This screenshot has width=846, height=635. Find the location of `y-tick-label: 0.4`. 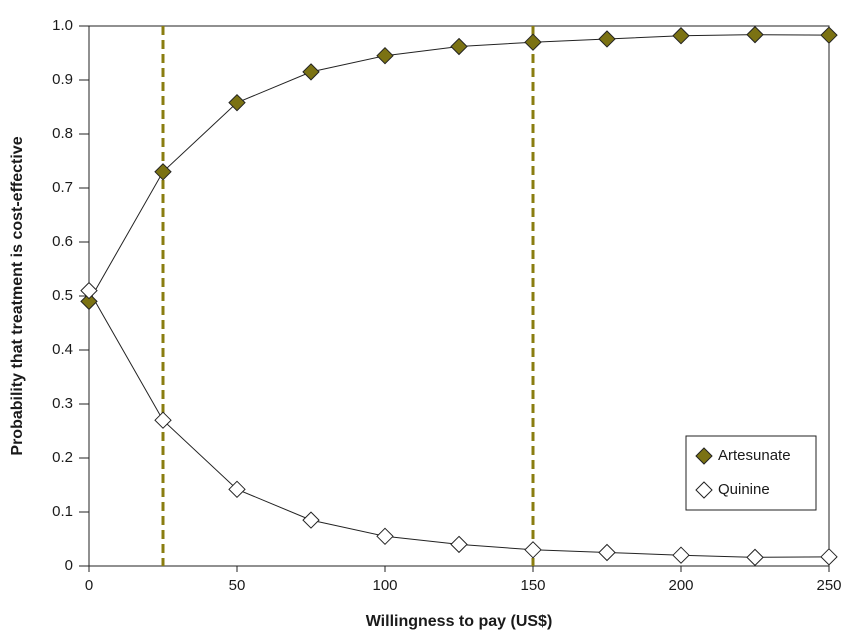

y-tick-label: 0.4 is located at coordinates (62, 349).